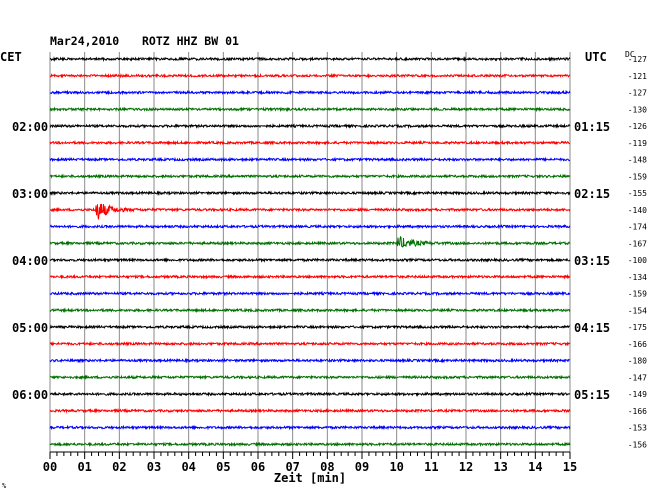 This screenshot has width=650, height=494. What do you see at coordinates (637, 361) in the screenshot?
I see `dc-offset-label: -180` at bounding box center [637, 361].